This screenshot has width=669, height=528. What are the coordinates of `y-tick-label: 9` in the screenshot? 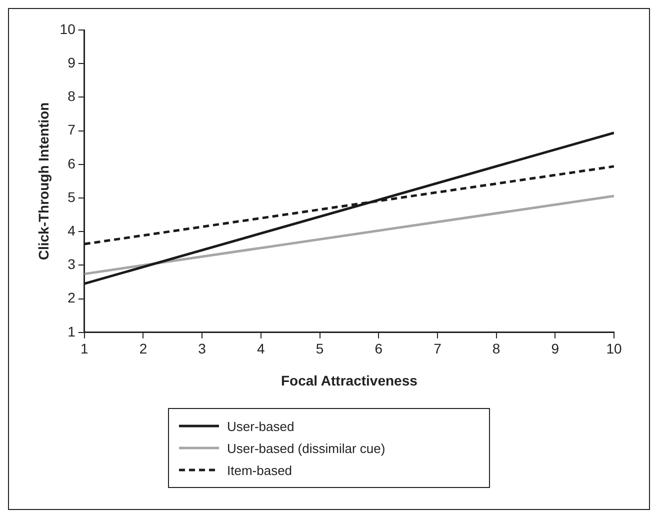 It's located at (72, 62).